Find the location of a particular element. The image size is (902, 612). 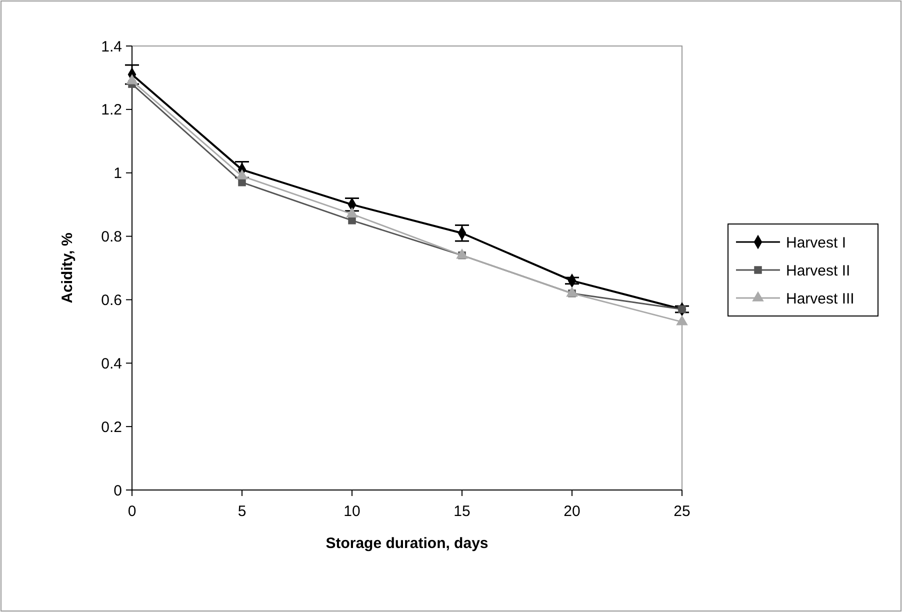

y-tick-label: 1.2 is located at coordinates (111, 110).